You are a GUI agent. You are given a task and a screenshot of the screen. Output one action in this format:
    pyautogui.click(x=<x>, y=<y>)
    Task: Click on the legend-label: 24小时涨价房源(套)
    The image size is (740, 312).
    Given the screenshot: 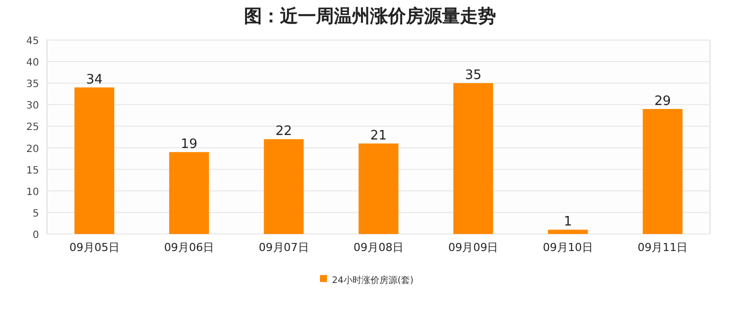 What is the action you would take?
    pyautogui.click(x=373, y=280)
    